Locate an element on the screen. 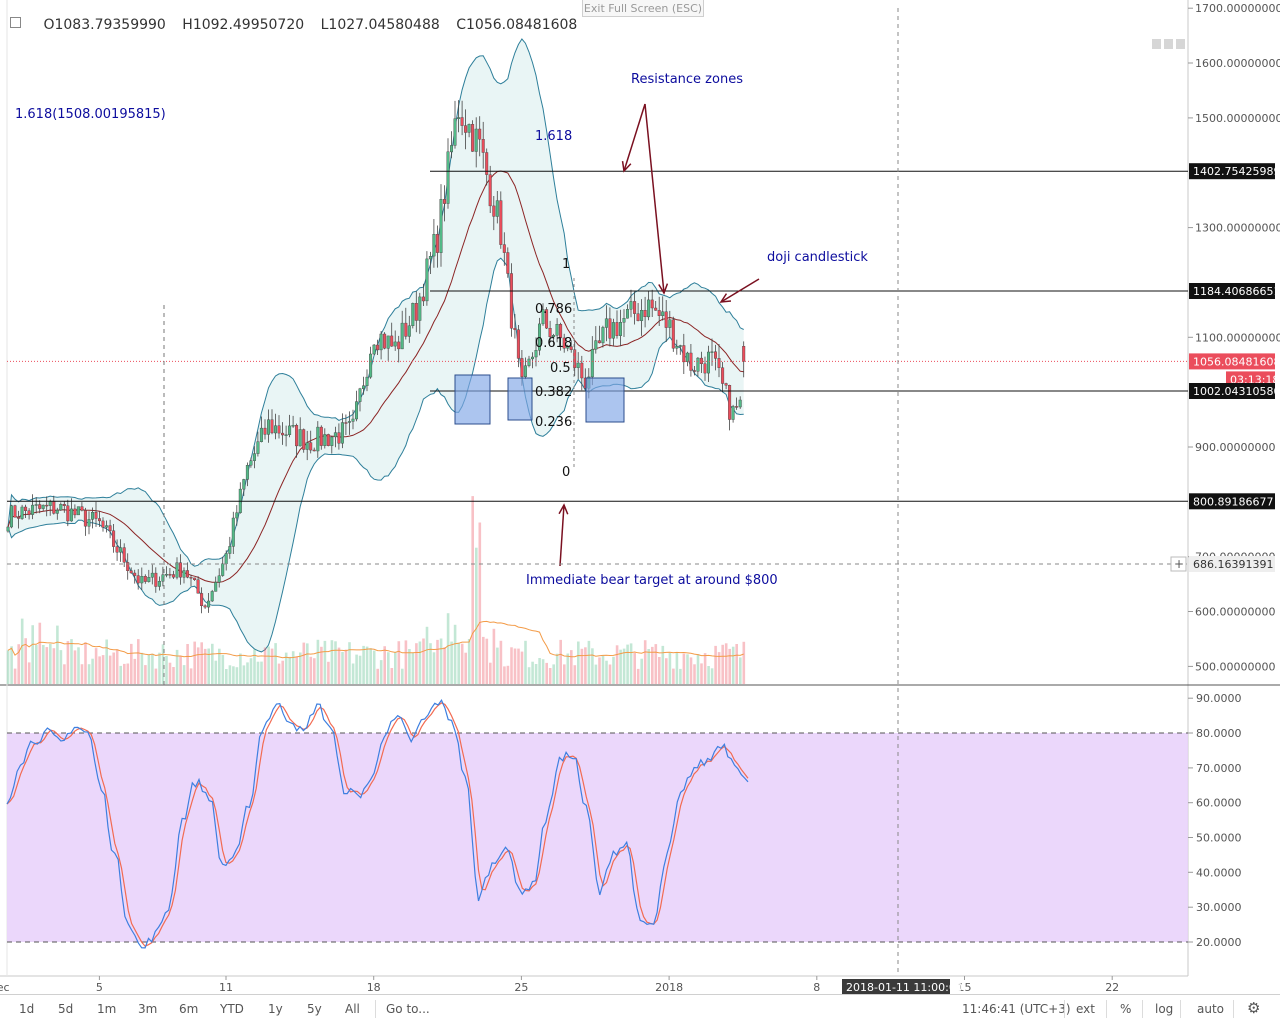  collapse-icon is located at coordinates (15, 22).